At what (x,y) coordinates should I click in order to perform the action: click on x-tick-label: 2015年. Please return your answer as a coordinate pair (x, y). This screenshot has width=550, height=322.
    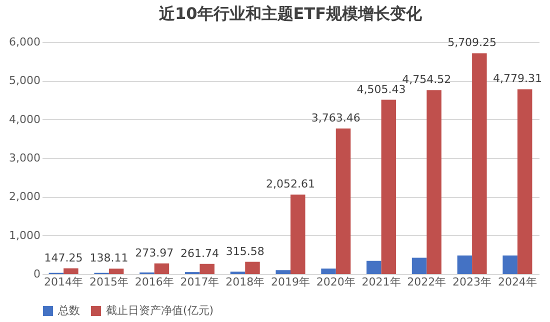
    Looking at the image, I should click on (108, 282).